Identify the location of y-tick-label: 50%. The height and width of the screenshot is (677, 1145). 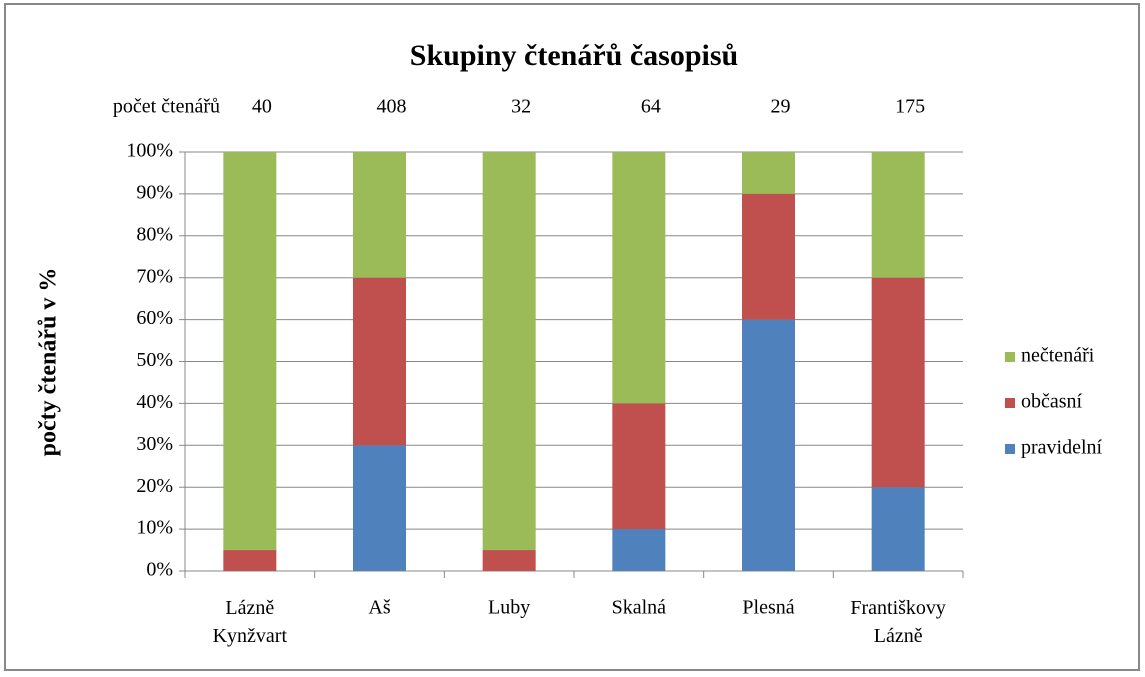
(154, 360).